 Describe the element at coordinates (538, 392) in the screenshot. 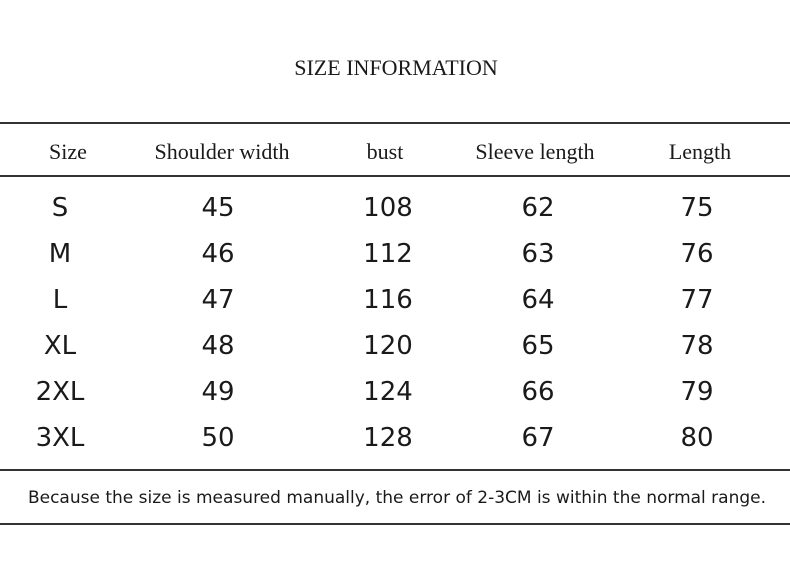

I see `cell: 66` at that location.